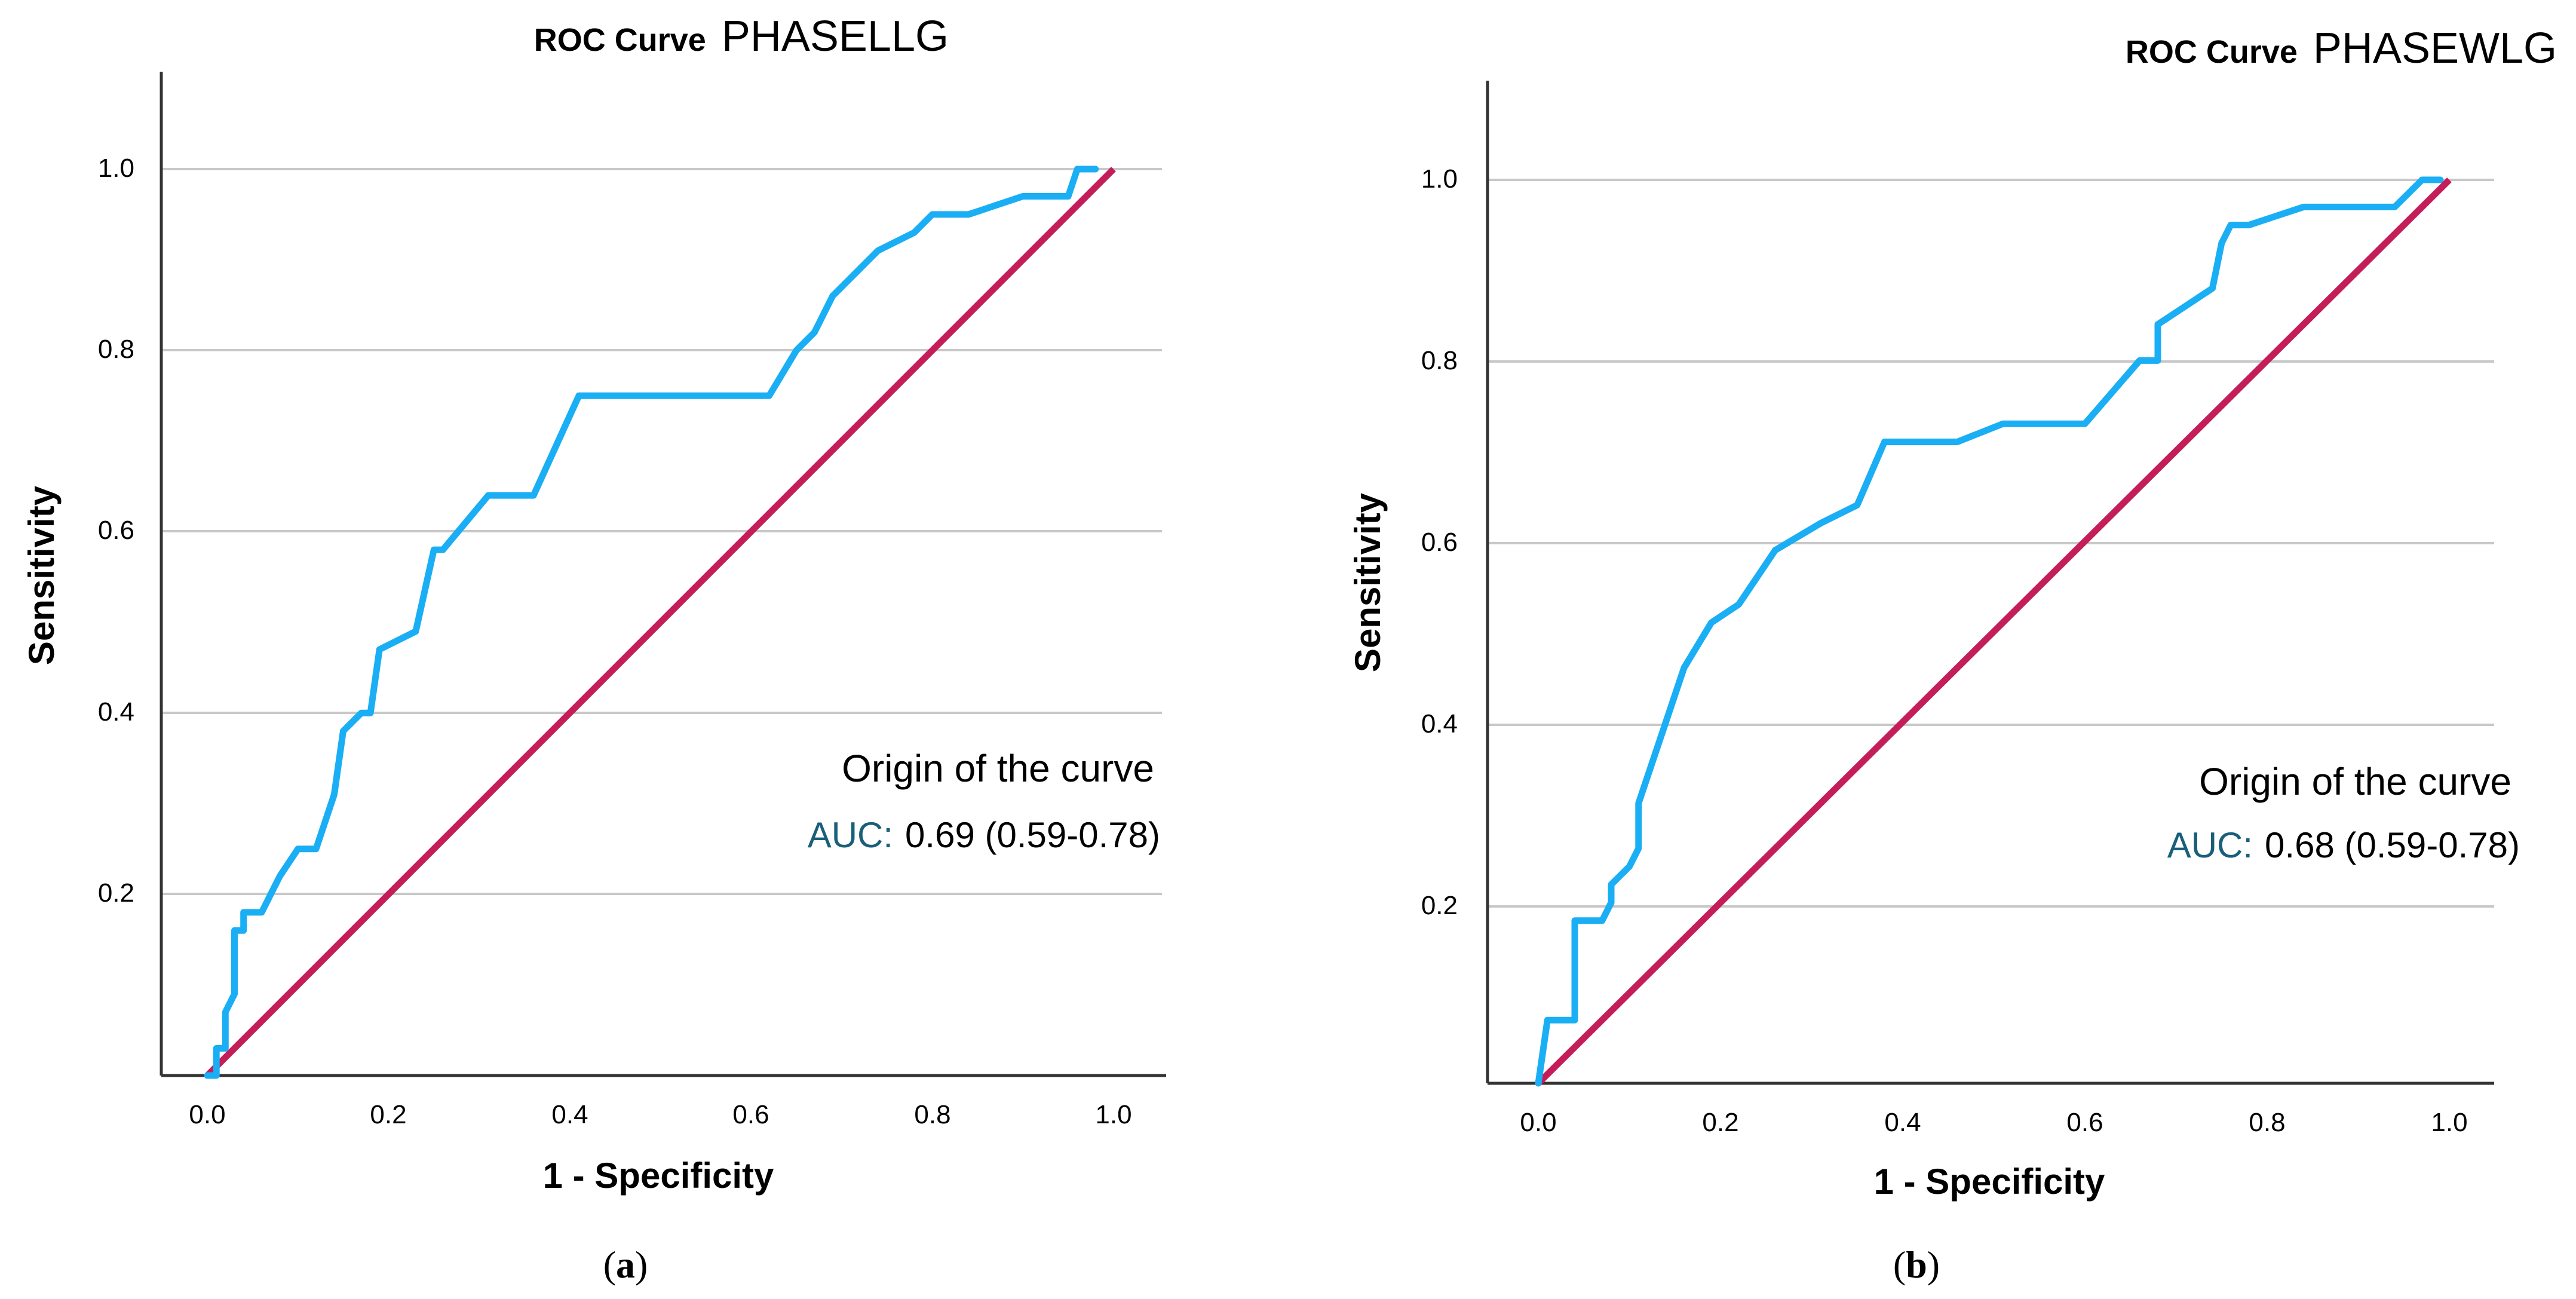 The width and height of the screenshot is (2576, 1299). I want to click on panel-caption: (b), so click(1916, 1265).